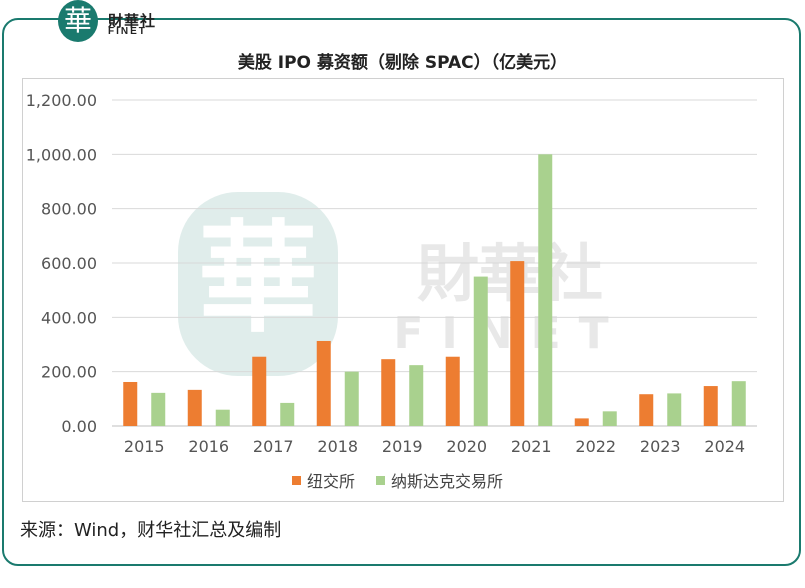 Image resolution: width=805 pixels, height=588 pixels. What do you see at coordinates (724, 446) in the screenshot?
I see `x-tick-label: 2024` at bounding box center [724, 446].